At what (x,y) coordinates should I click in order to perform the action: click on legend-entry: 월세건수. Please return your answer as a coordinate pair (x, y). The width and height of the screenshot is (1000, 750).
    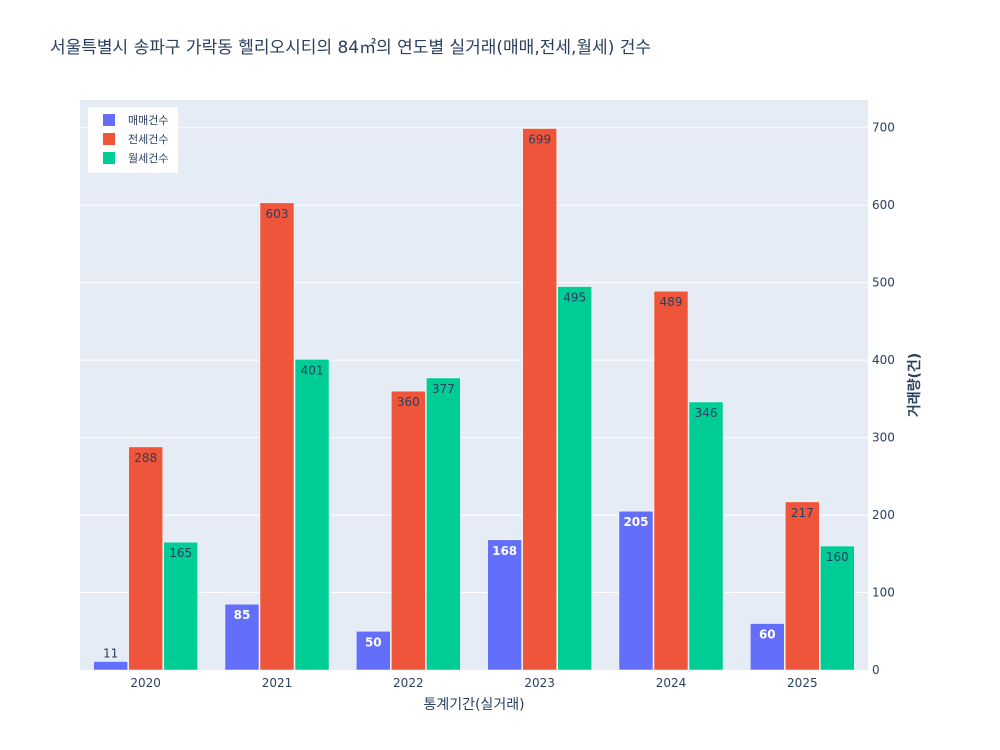
    Looking at the image, I should click on (148, 158).